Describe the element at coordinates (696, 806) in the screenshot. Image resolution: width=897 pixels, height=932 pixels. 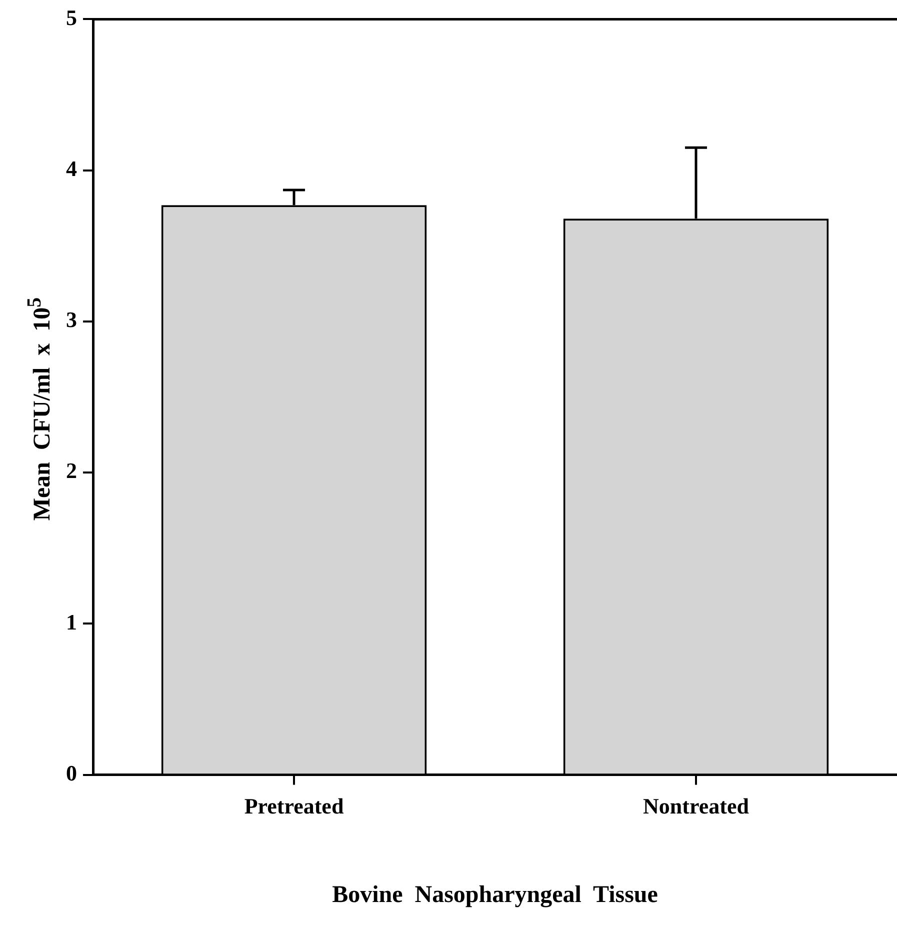
I see `x-tick-label: Nontreated` at that location.